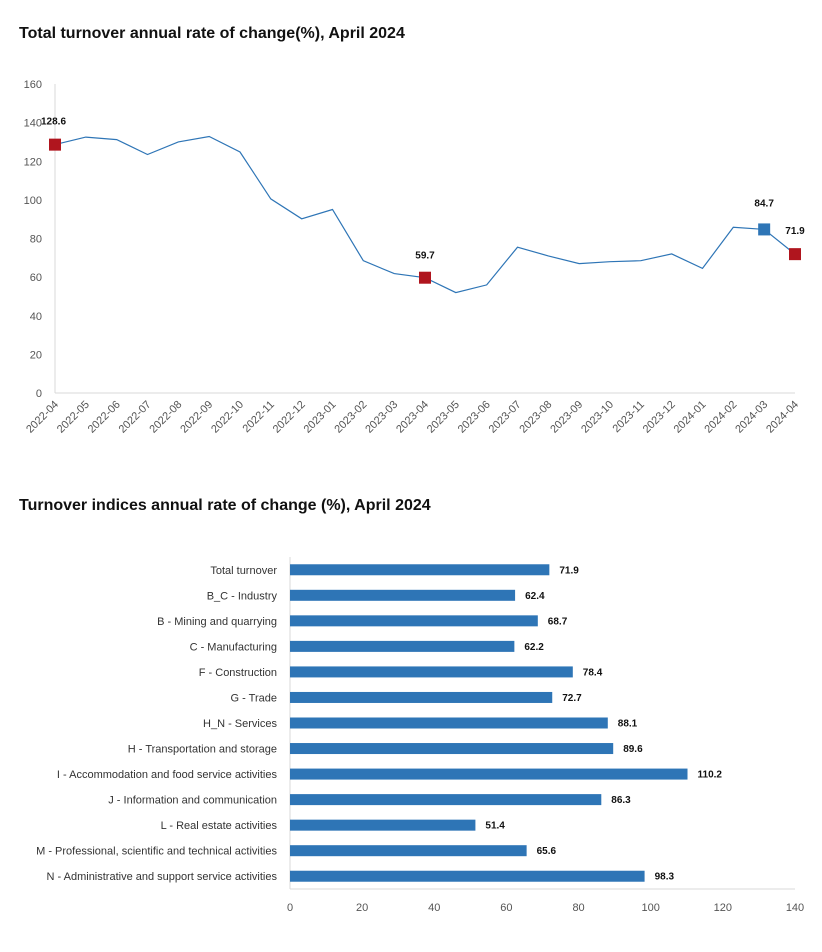  What do you see at coordinates (202, 750) in the screenshot?
I see `category-label: H - Transportation and storage` at bounding box center [202, 750].